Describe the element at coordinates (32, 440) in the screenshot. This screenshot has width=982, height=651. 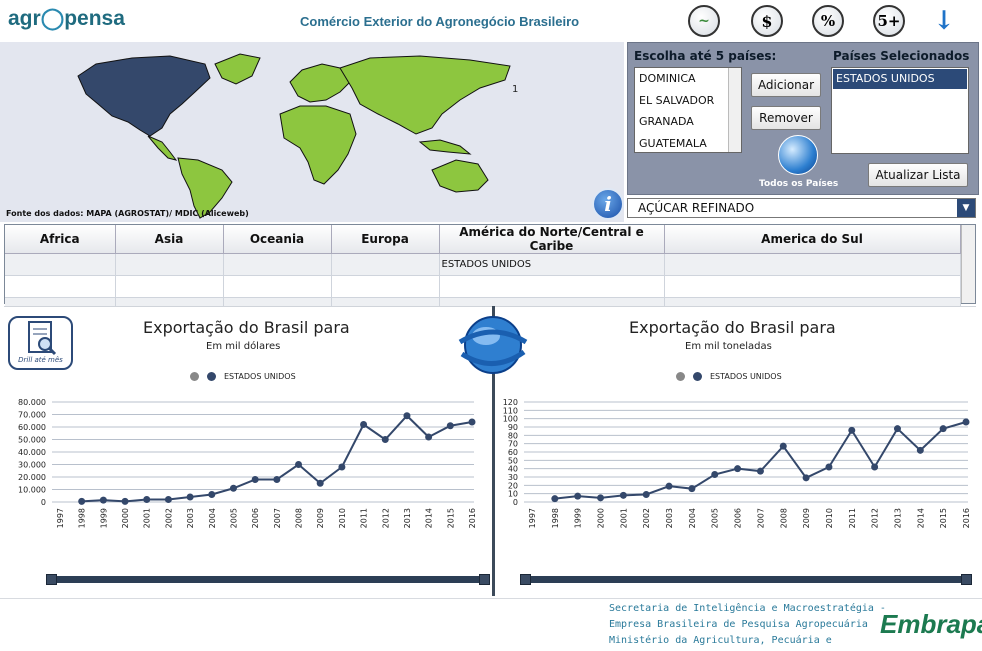
I see `y-tick-label: 50.000` at that location.